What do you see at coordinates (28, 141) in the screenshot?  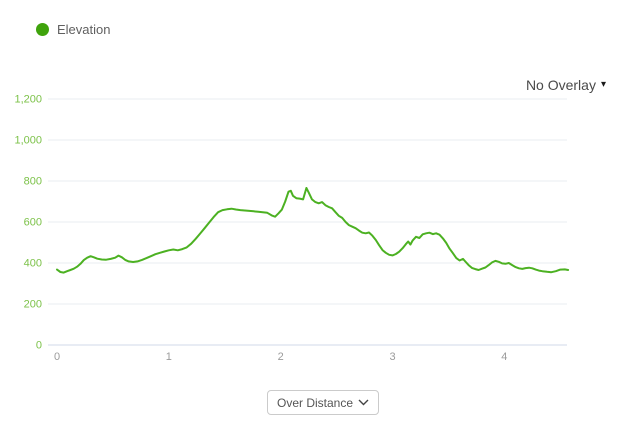 I see `y-tick-label: 1,000` at bounding box center [28, 141].